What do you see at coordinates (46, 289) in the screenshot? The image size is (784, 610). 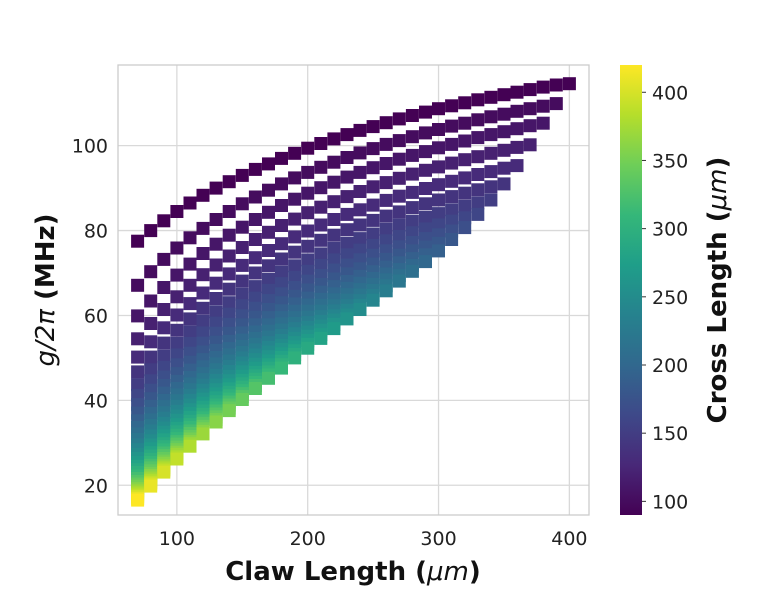 I see `y-axis-title: g/2π (MHz)` at bounding box center [46, 289].